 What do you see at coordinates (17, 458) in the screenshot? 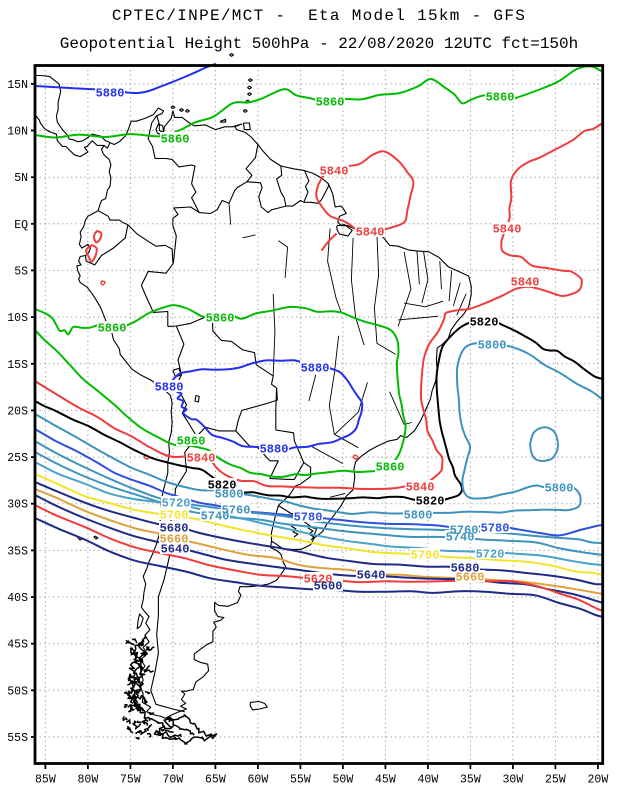
I see `svg-text: 25S` at bounding box center [17, 458].